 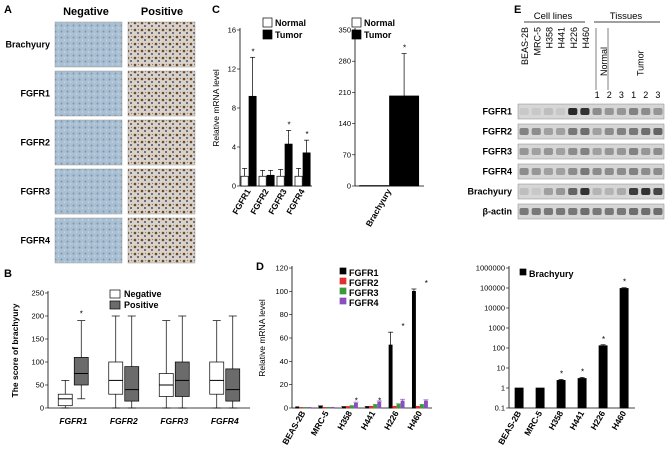 I want to click on y-tick-label: 350, so click(x=344, y=30).